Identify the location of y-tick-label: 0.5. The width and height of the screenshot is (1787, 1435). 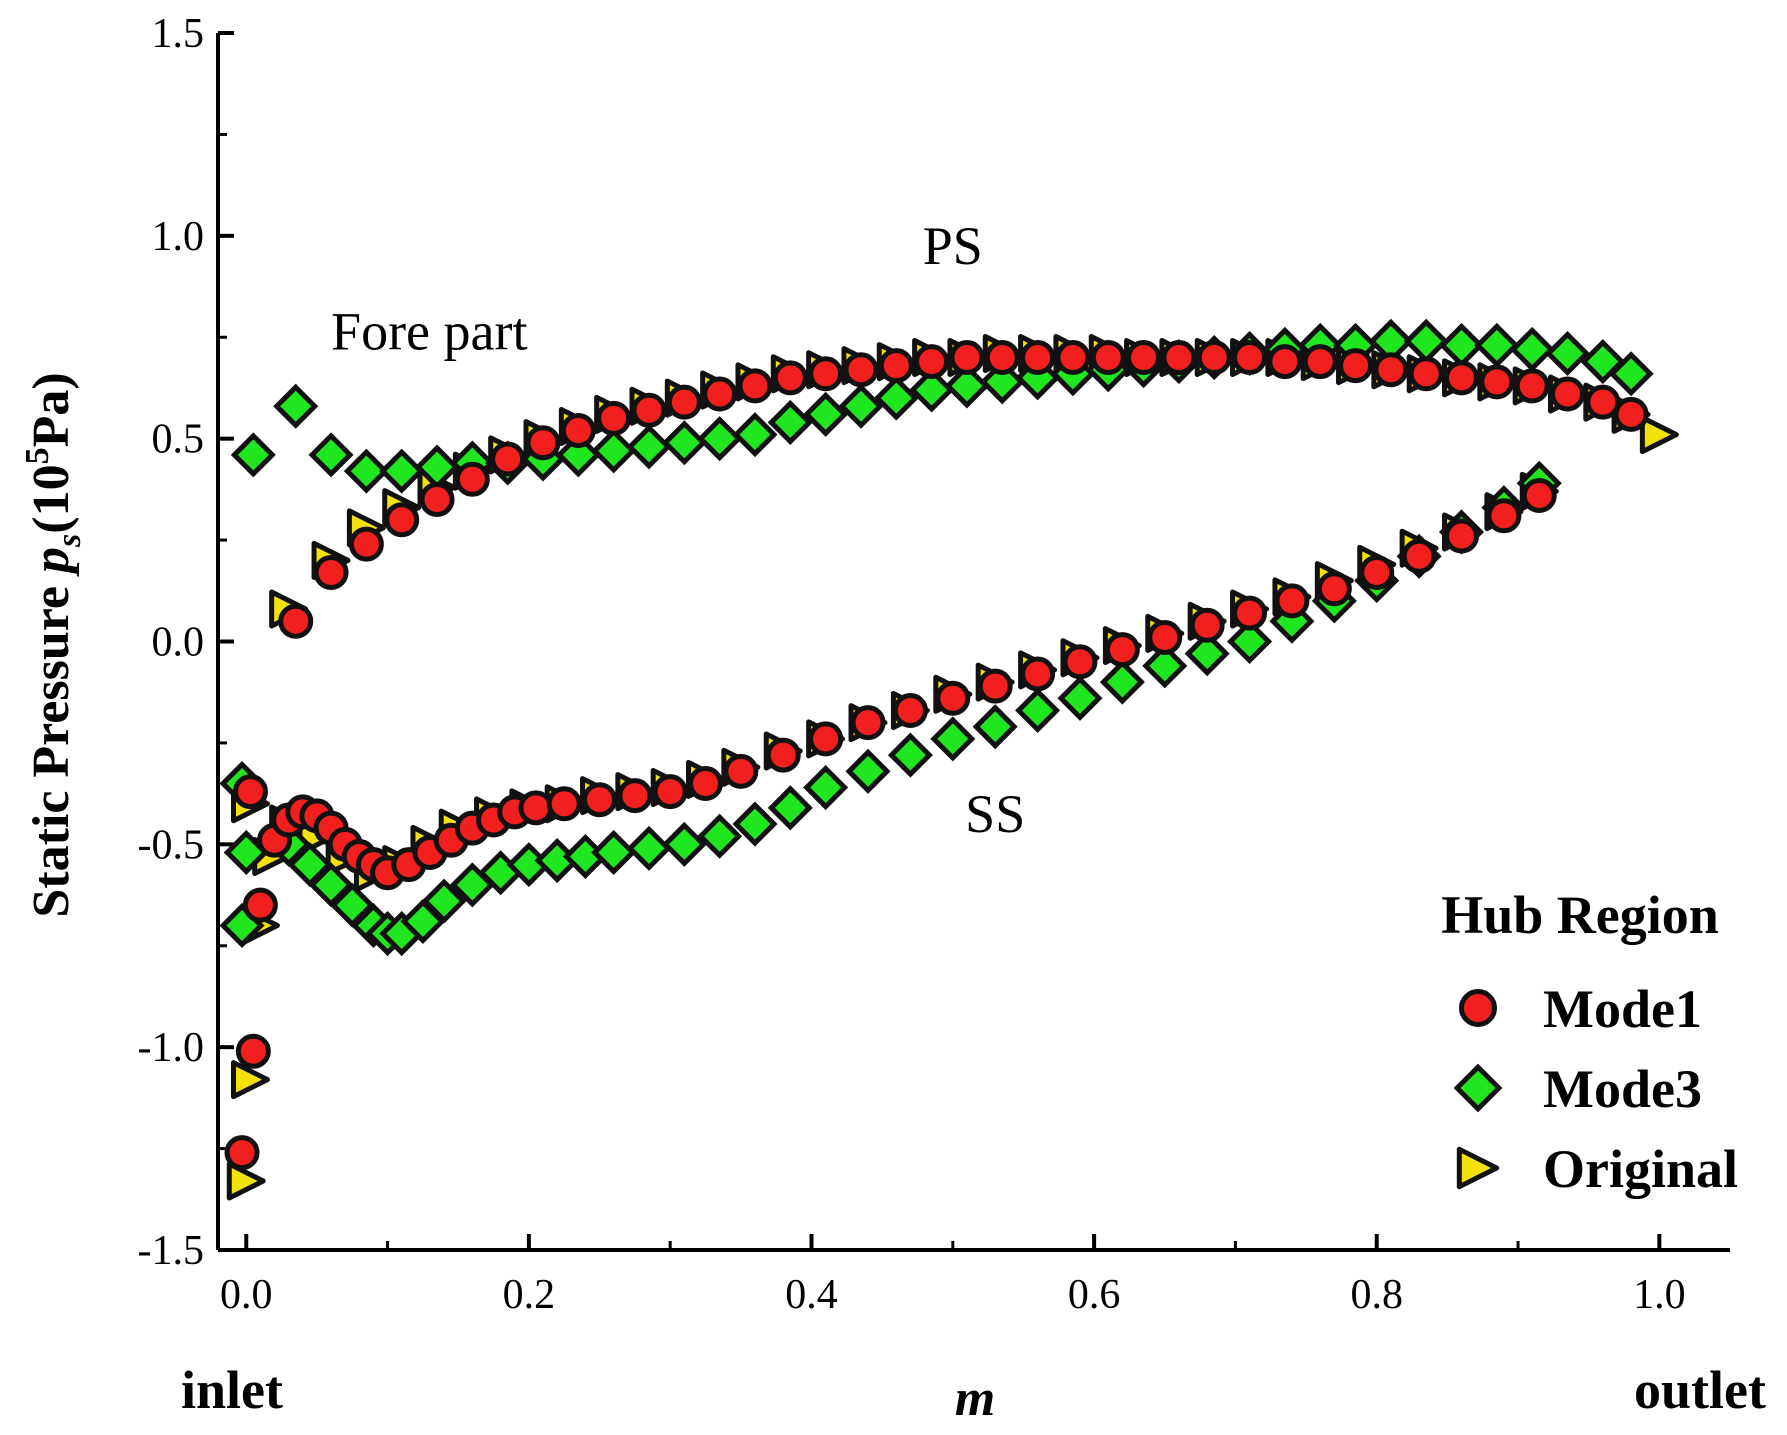
(178, 440).